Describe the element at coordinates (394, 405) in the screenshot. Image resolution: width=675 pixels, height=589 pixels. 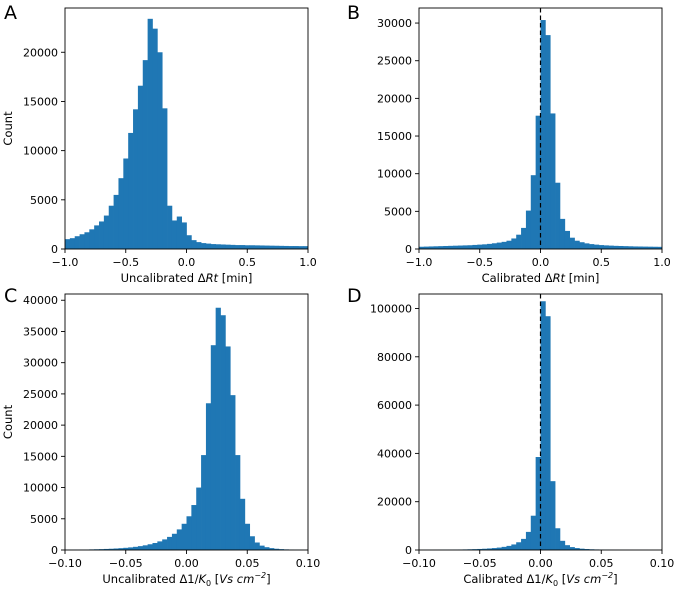
I see `y-tick-label: 60000` at that location.